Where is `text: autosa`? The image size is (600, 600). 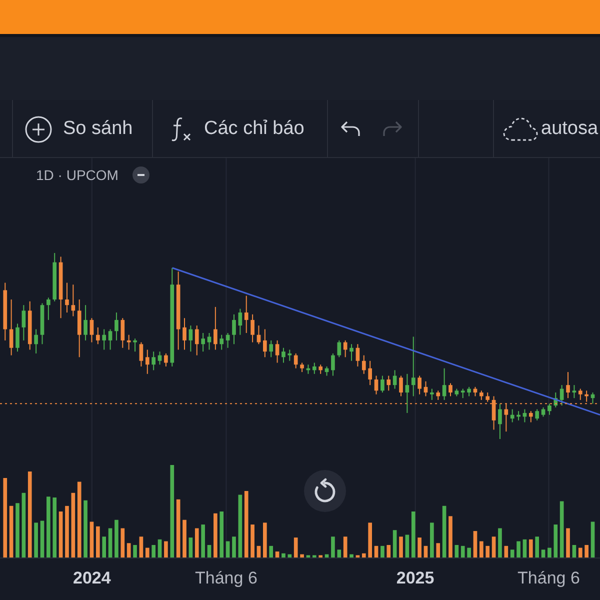 text: autosa is located at coordinates (569, 129).